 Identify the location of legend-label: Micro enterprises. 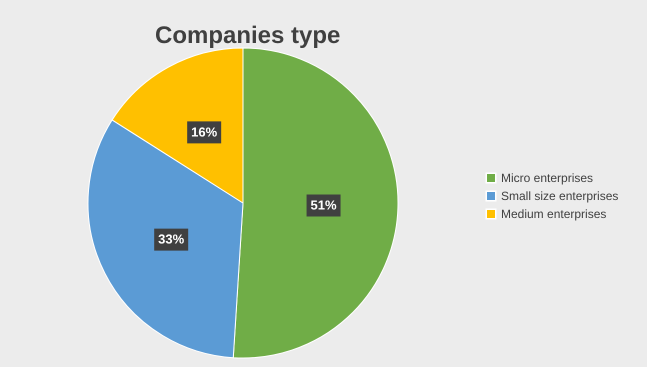
(547, 178).